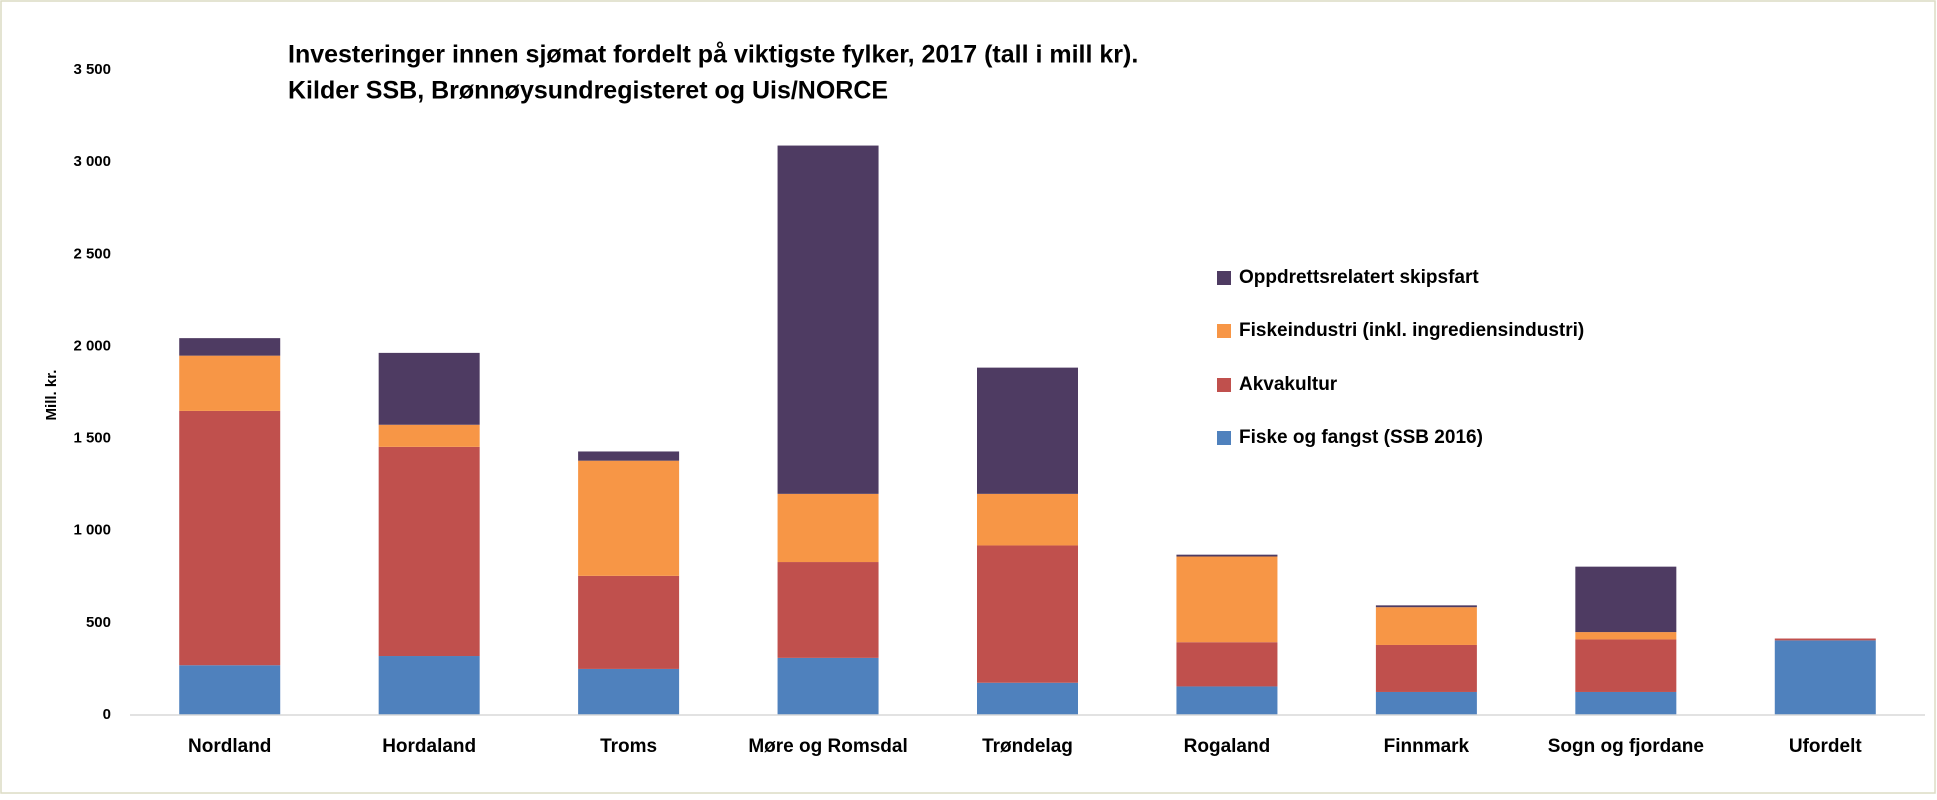  I want to click on y-tick-label: 2 500, so click(92, 253).